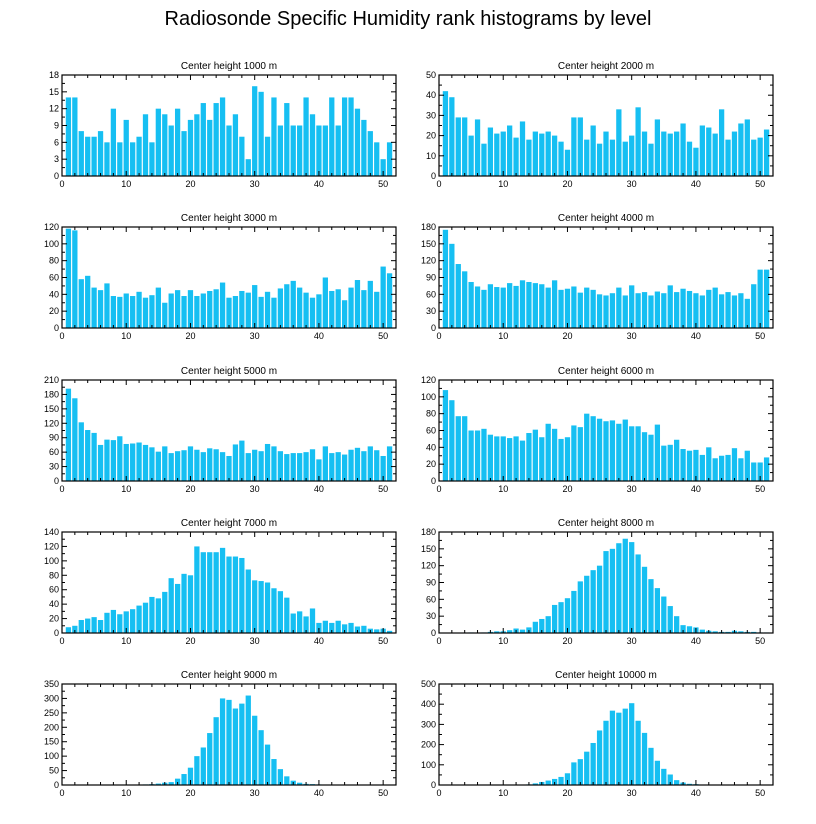  Describe the element at coordinates (431, 447) in the screenshot. I see `y-tick-label: 40` at that location.